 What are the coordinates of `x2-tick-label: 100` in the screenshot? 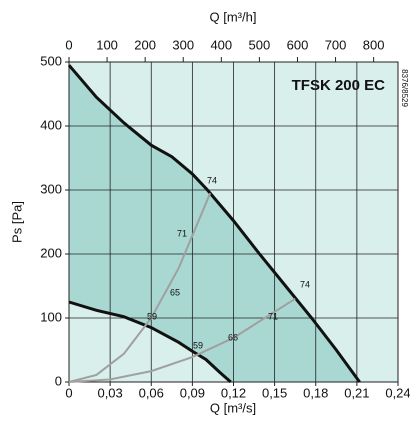 It's located at (107, 44).